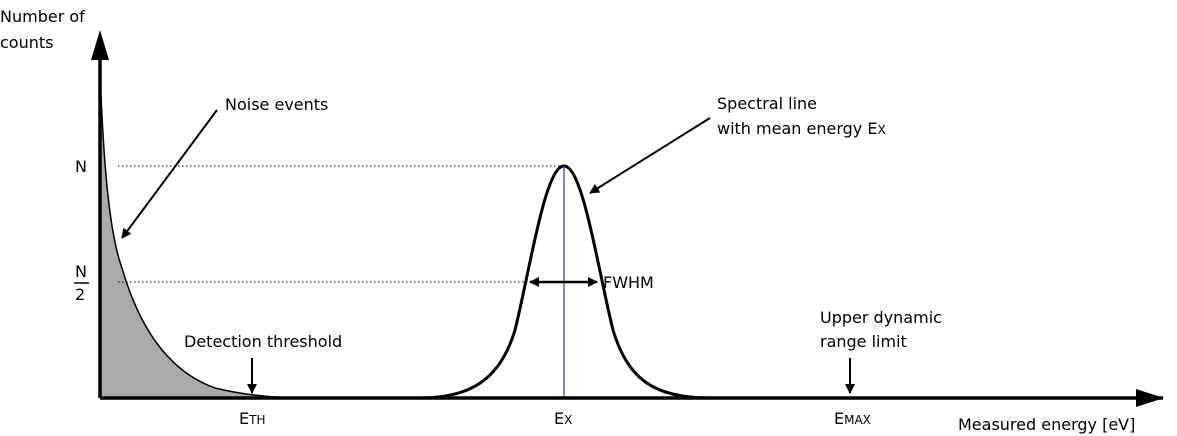  Describe the element at coordinates (169, 174) in the screenshot. I see `noise-events-arrow` at that location.